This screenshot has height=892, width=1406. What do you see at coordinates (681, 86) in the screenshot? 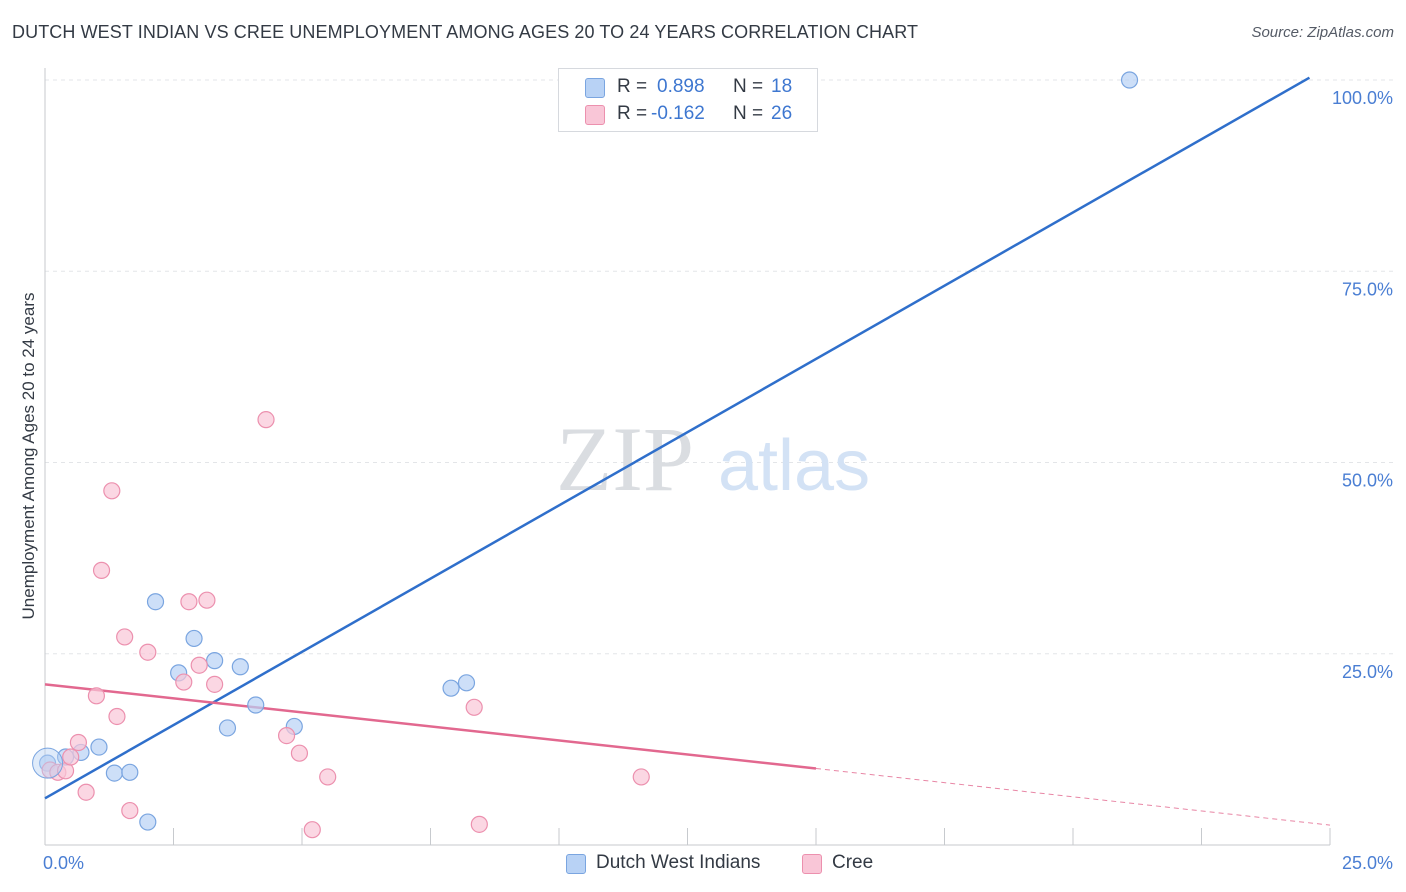
I see `legend-r-value: 0.898` at bounding box center [681, 86].